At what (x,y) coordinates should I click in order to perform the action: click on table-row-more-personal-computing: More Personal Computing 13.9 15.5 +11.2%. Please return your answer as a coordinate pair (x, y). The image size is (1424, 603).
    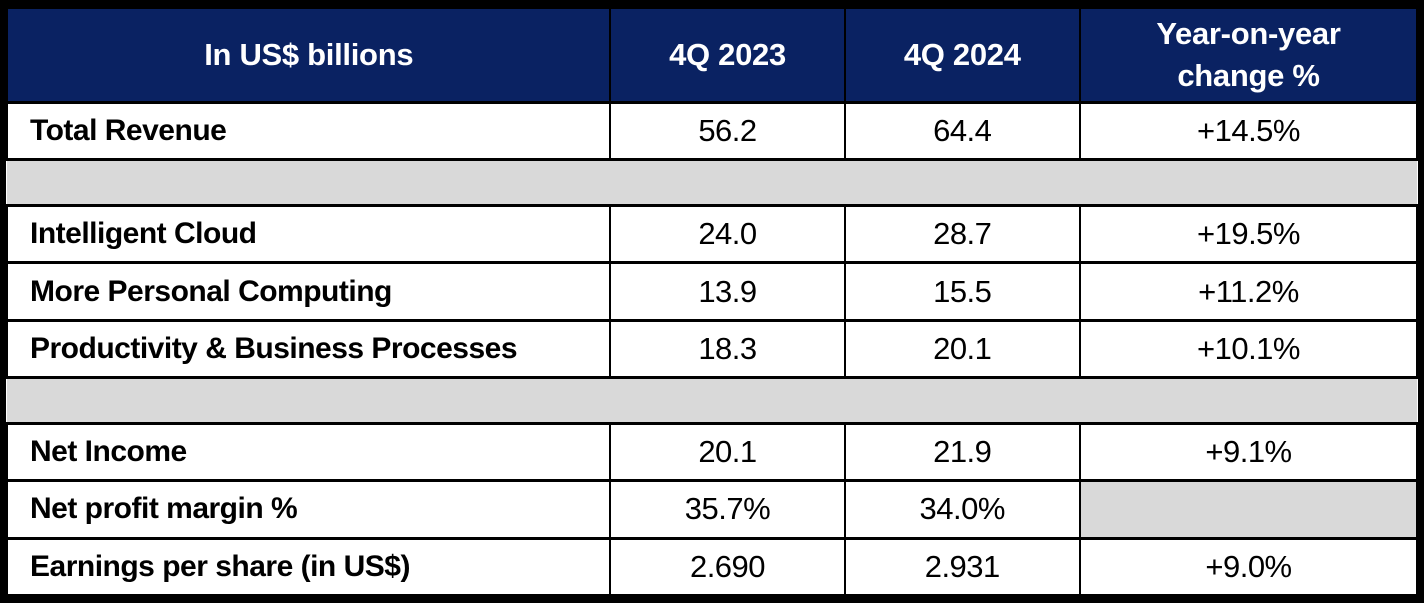
    Looking at the image, I should click on (712, 291).